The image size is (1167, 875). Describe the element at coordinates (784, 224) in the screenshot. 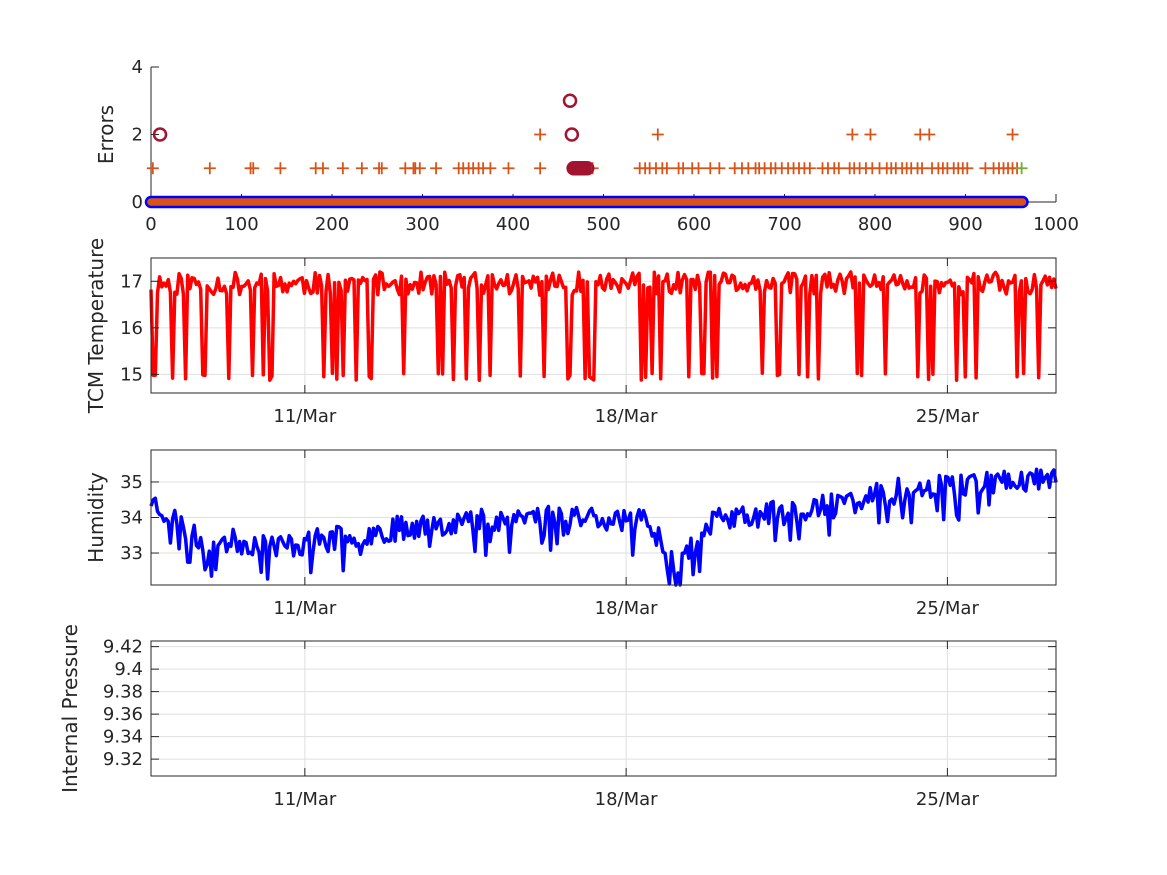

I see `errors-x-tick-label: 700` at that location.